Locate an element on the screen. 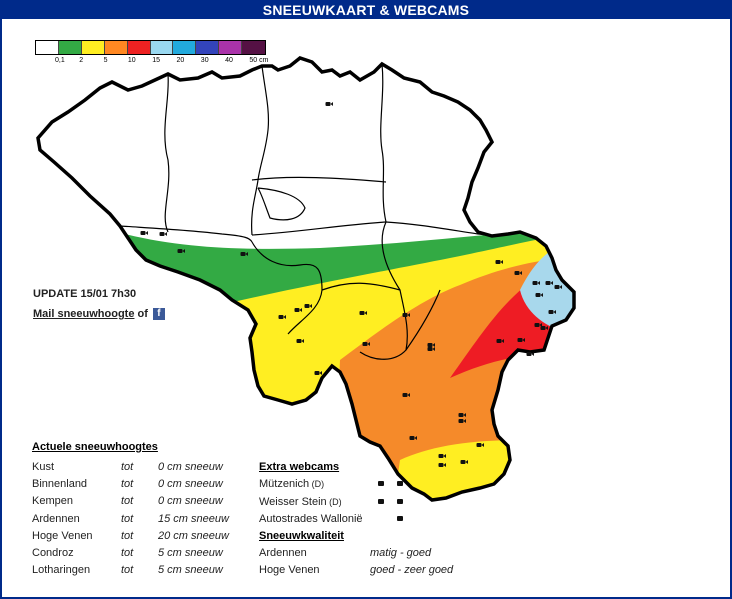 The image size is (732, 599). mail-suffix: of is located at coordinates (142, 314).